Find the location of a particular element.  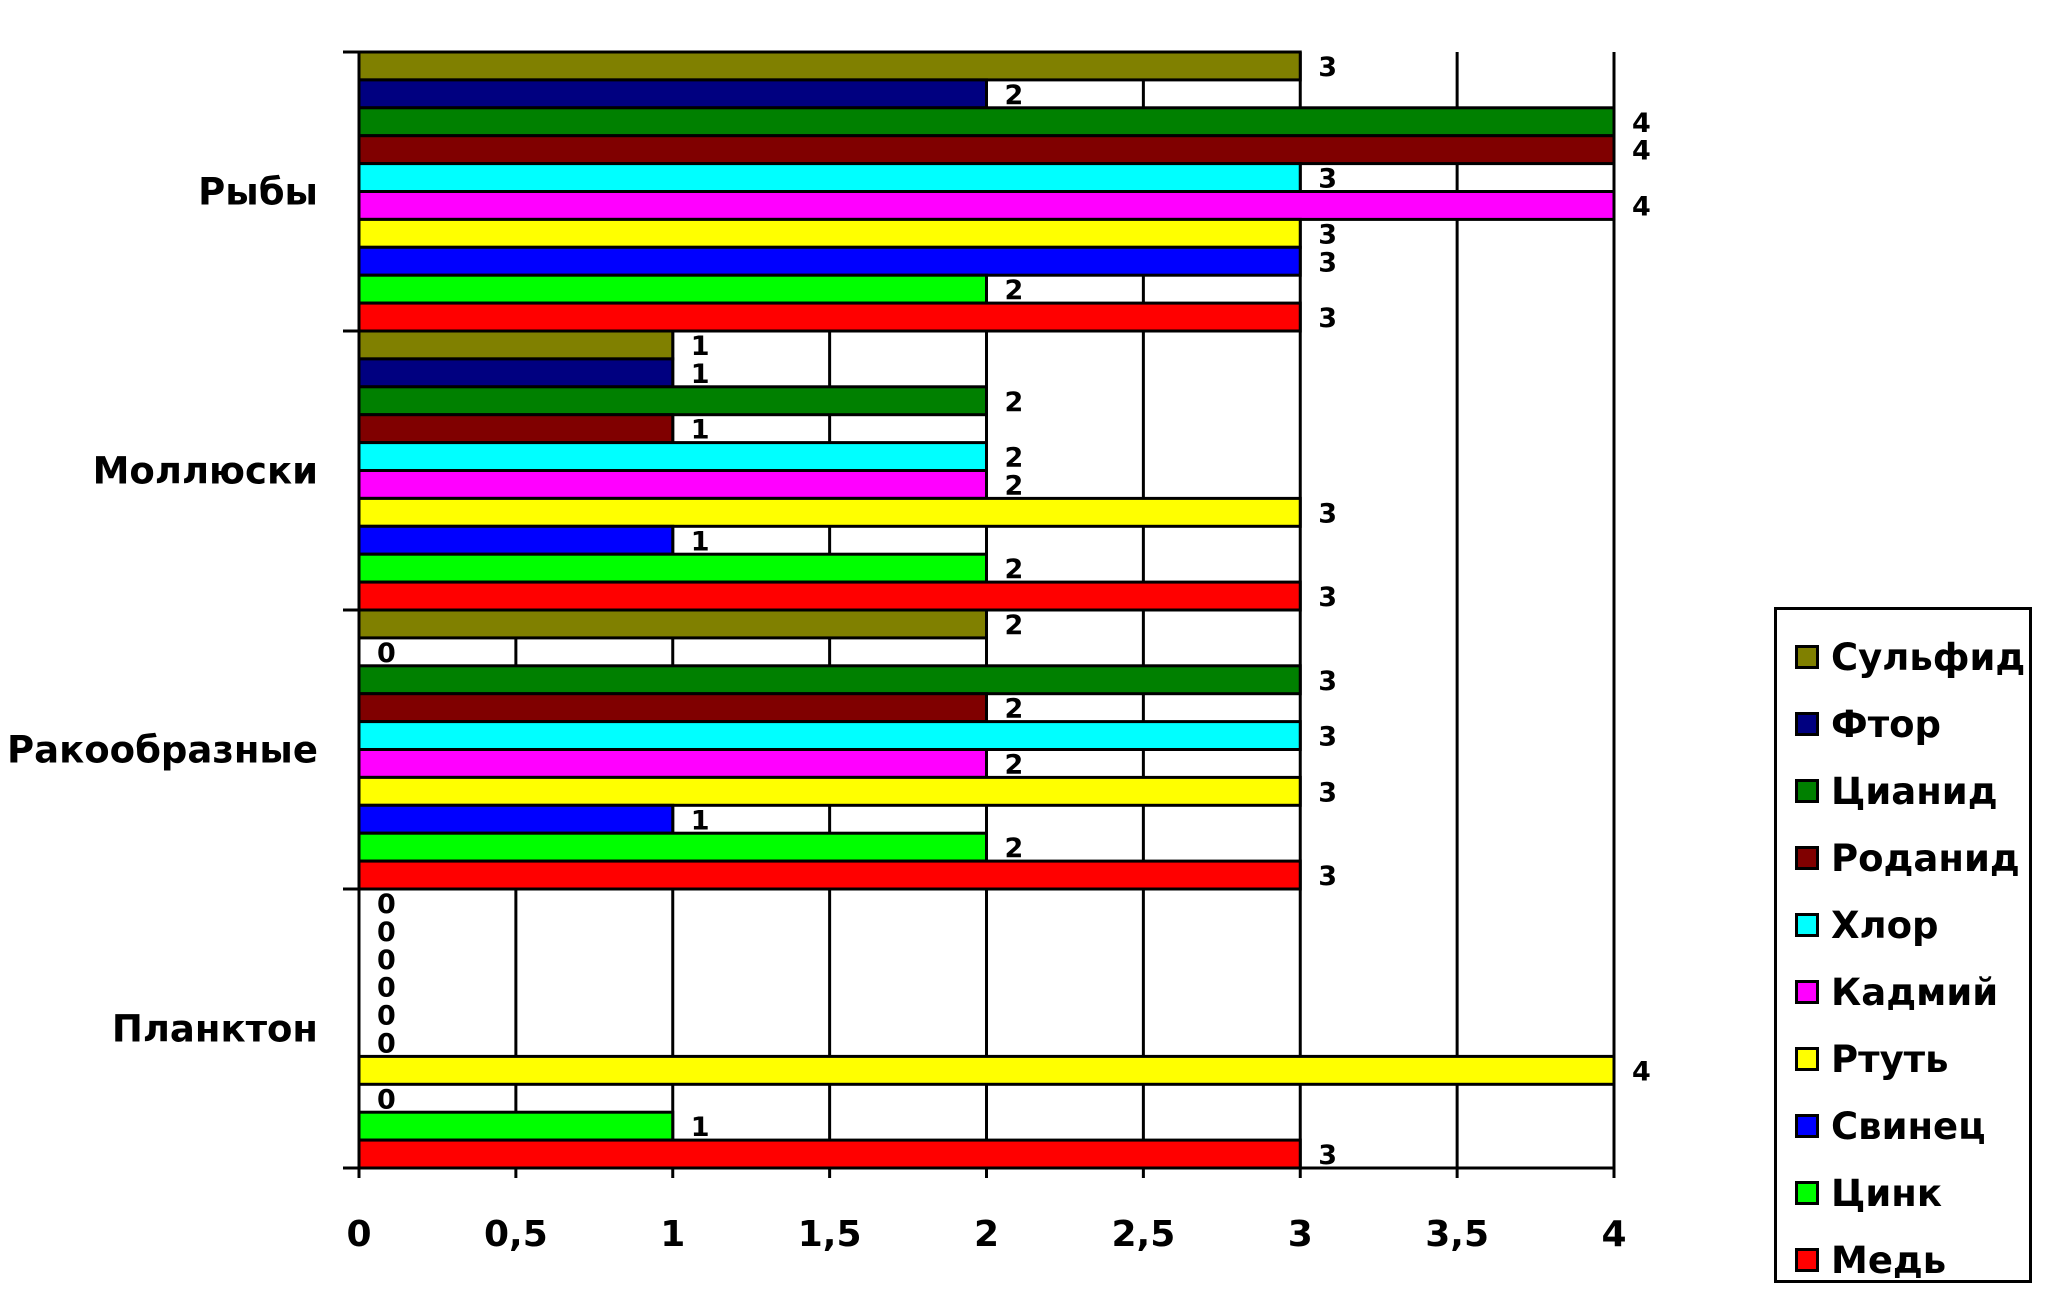

legend-item: Медь is located at coordinates (1871, 1260).